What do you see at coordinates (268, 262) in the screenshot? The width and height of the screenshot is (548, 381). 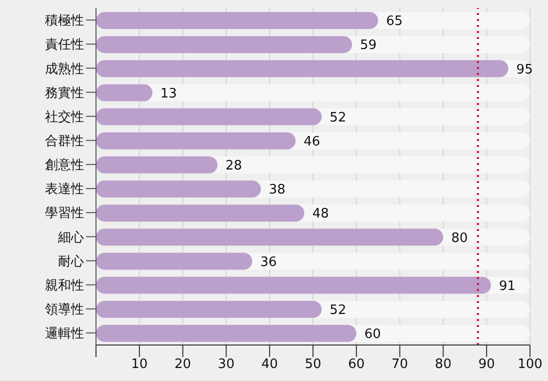 I see `data-label: 36` at bounding box center [268, 262].